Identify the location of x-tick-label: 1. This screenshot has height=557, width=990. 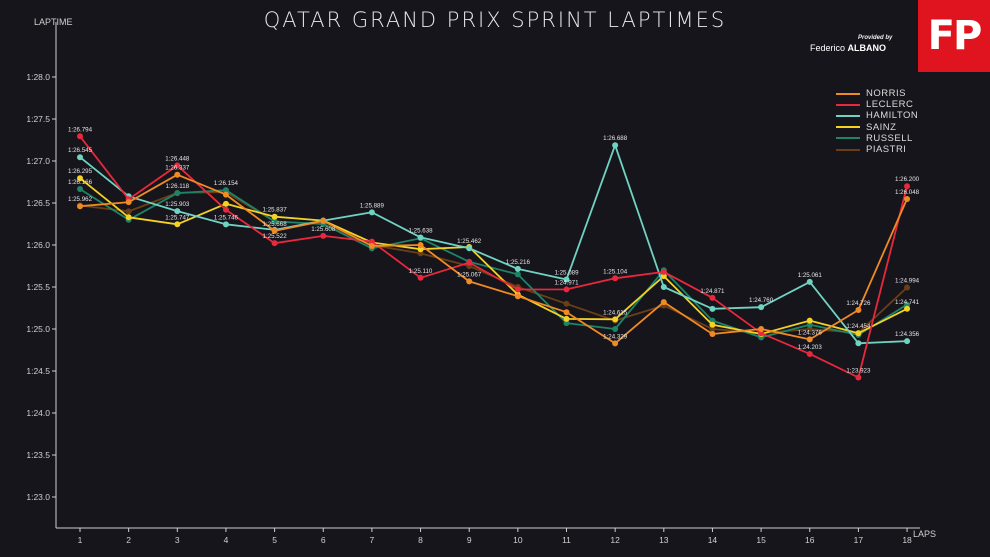
(80, 540).